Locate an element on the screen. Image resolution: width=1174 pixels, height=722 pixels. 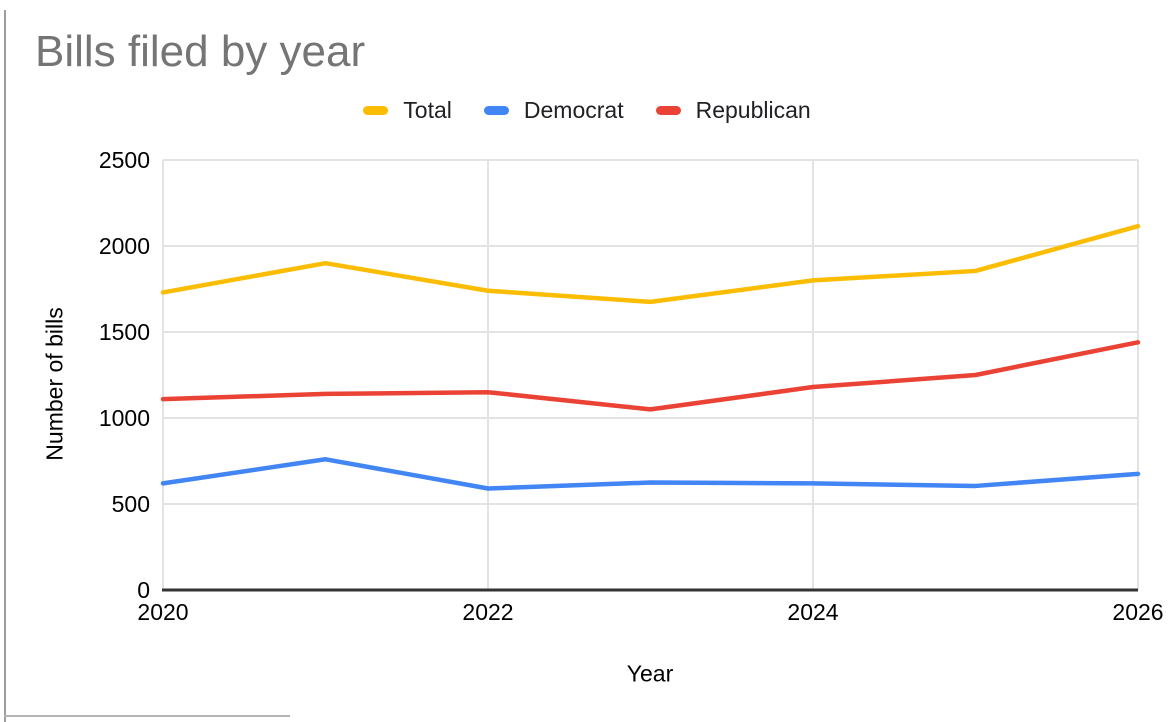
legend-item-democrat: Democrat is located at coordinates (553, 110).